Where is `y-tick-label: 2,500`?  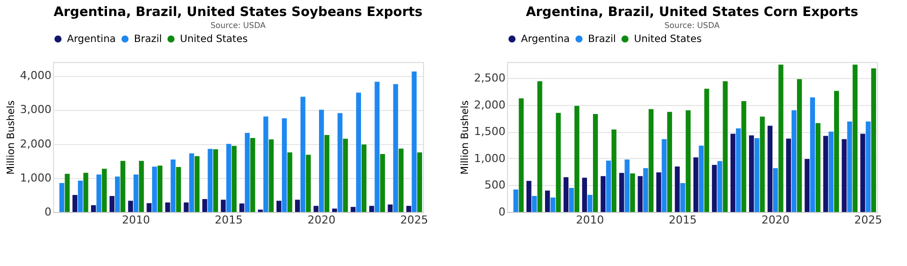 y-tick-label: 2,500 is located at coordinates (490, 78).